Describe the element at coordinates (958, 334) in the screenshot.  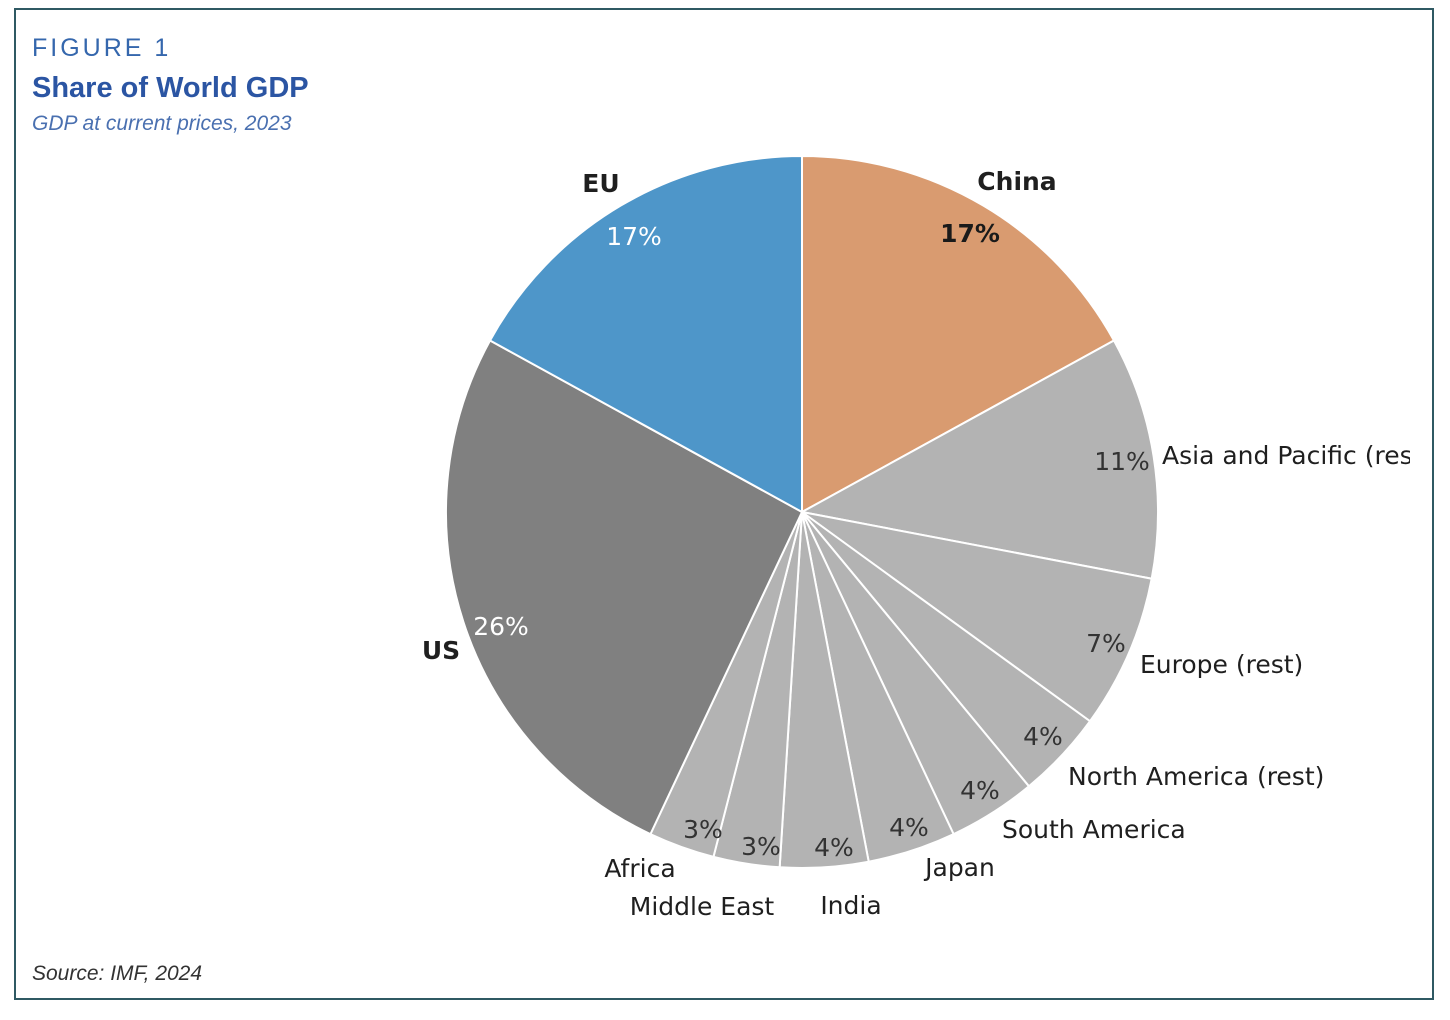
I see `pie-slice-china` at that location.